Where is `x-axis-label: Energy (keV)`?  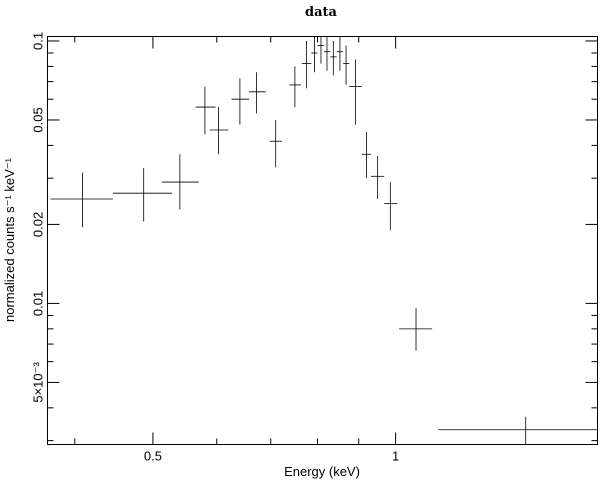 x-axis-label: Energy (keV) is located at coordinates (322, 471).